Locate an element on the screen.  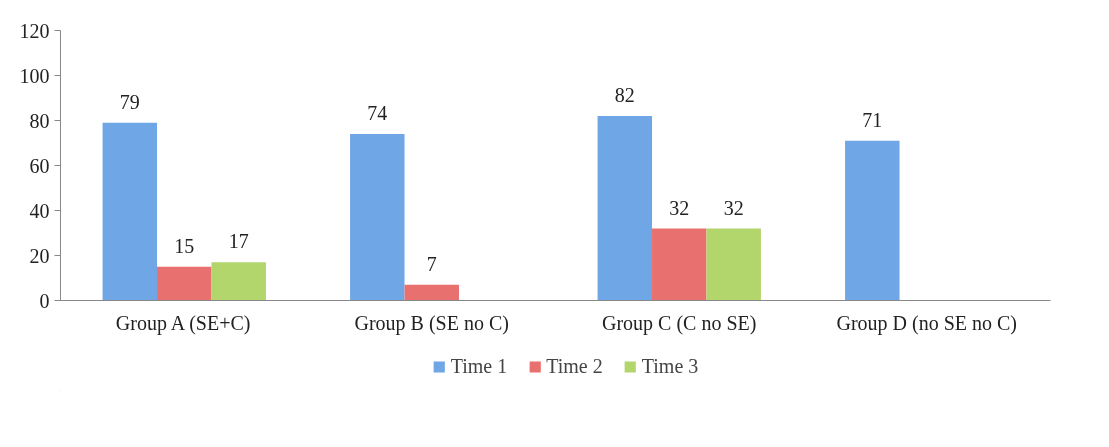
x-tick-label: Group A (SE+C) is located at coordinates (183, 323).